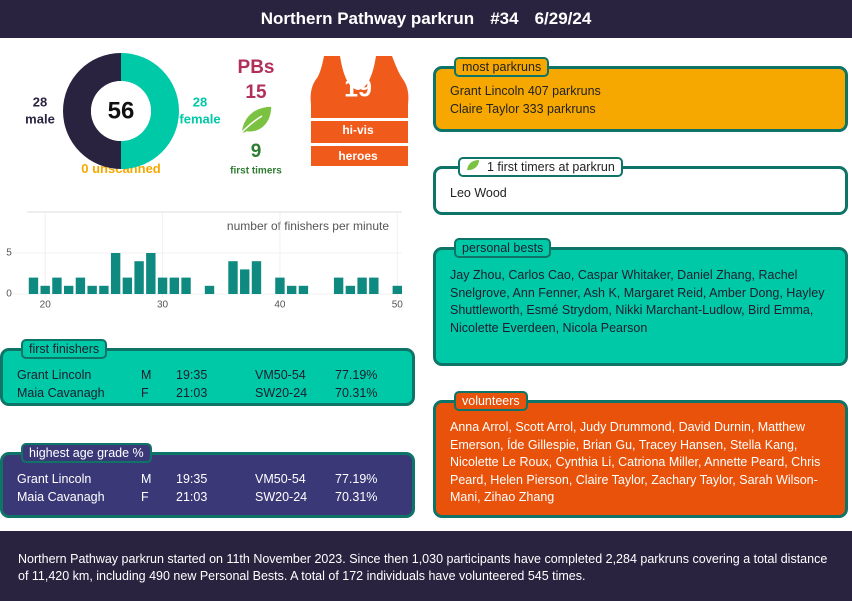 This screenshot has height=601, width=852. Describe the element at coordinates (40, 118) in the screenshot. I see `male-label: male` at that location.